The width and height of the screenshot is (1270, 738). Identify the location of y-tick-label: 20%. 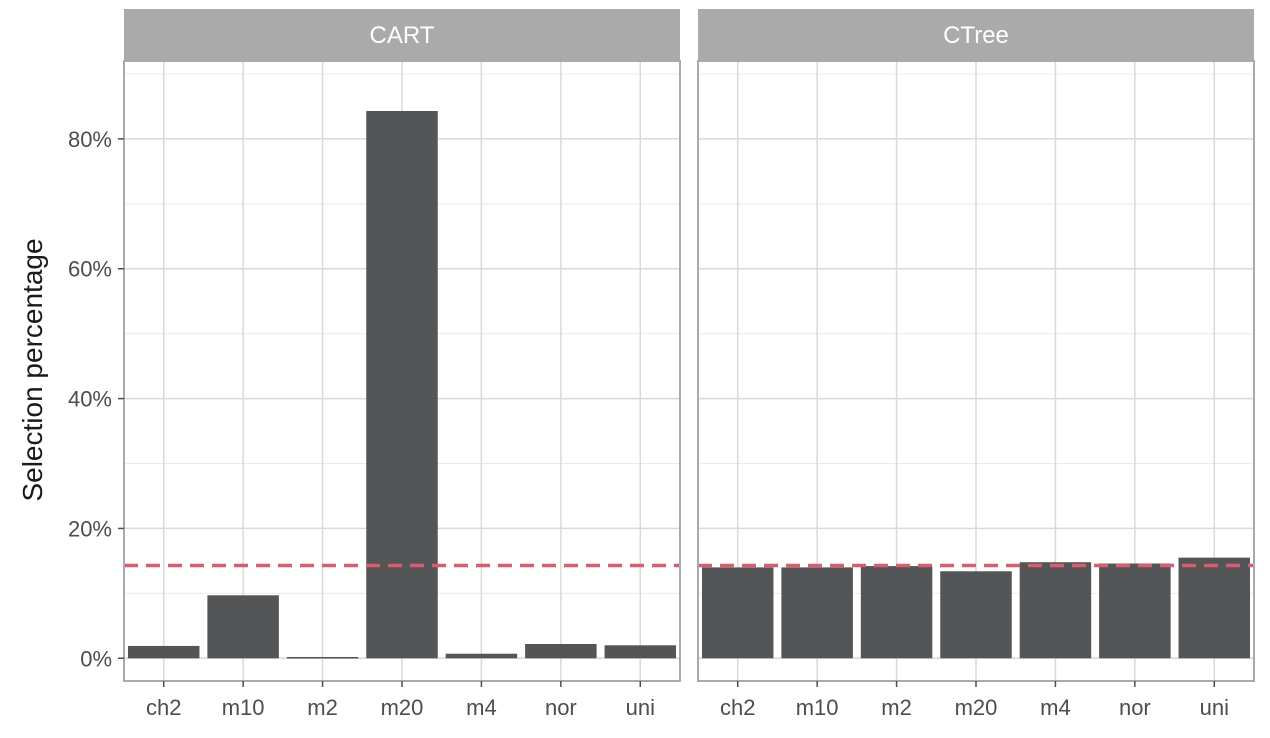
(90, 528).